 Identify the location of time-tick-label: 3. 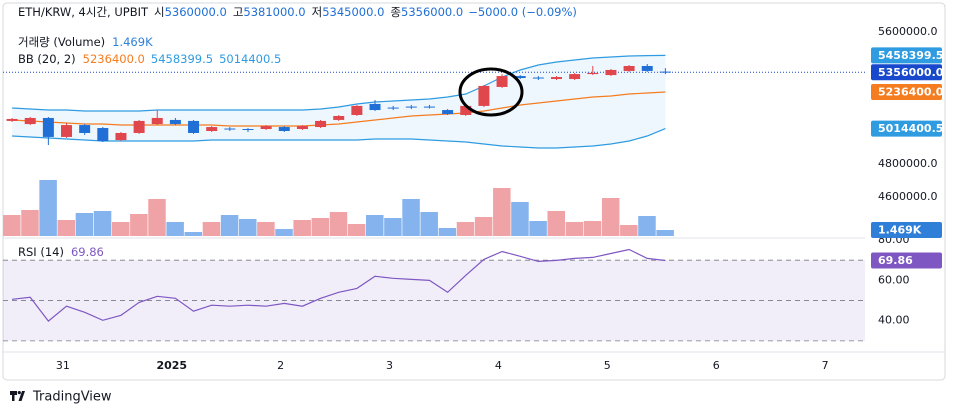
(389, 365).